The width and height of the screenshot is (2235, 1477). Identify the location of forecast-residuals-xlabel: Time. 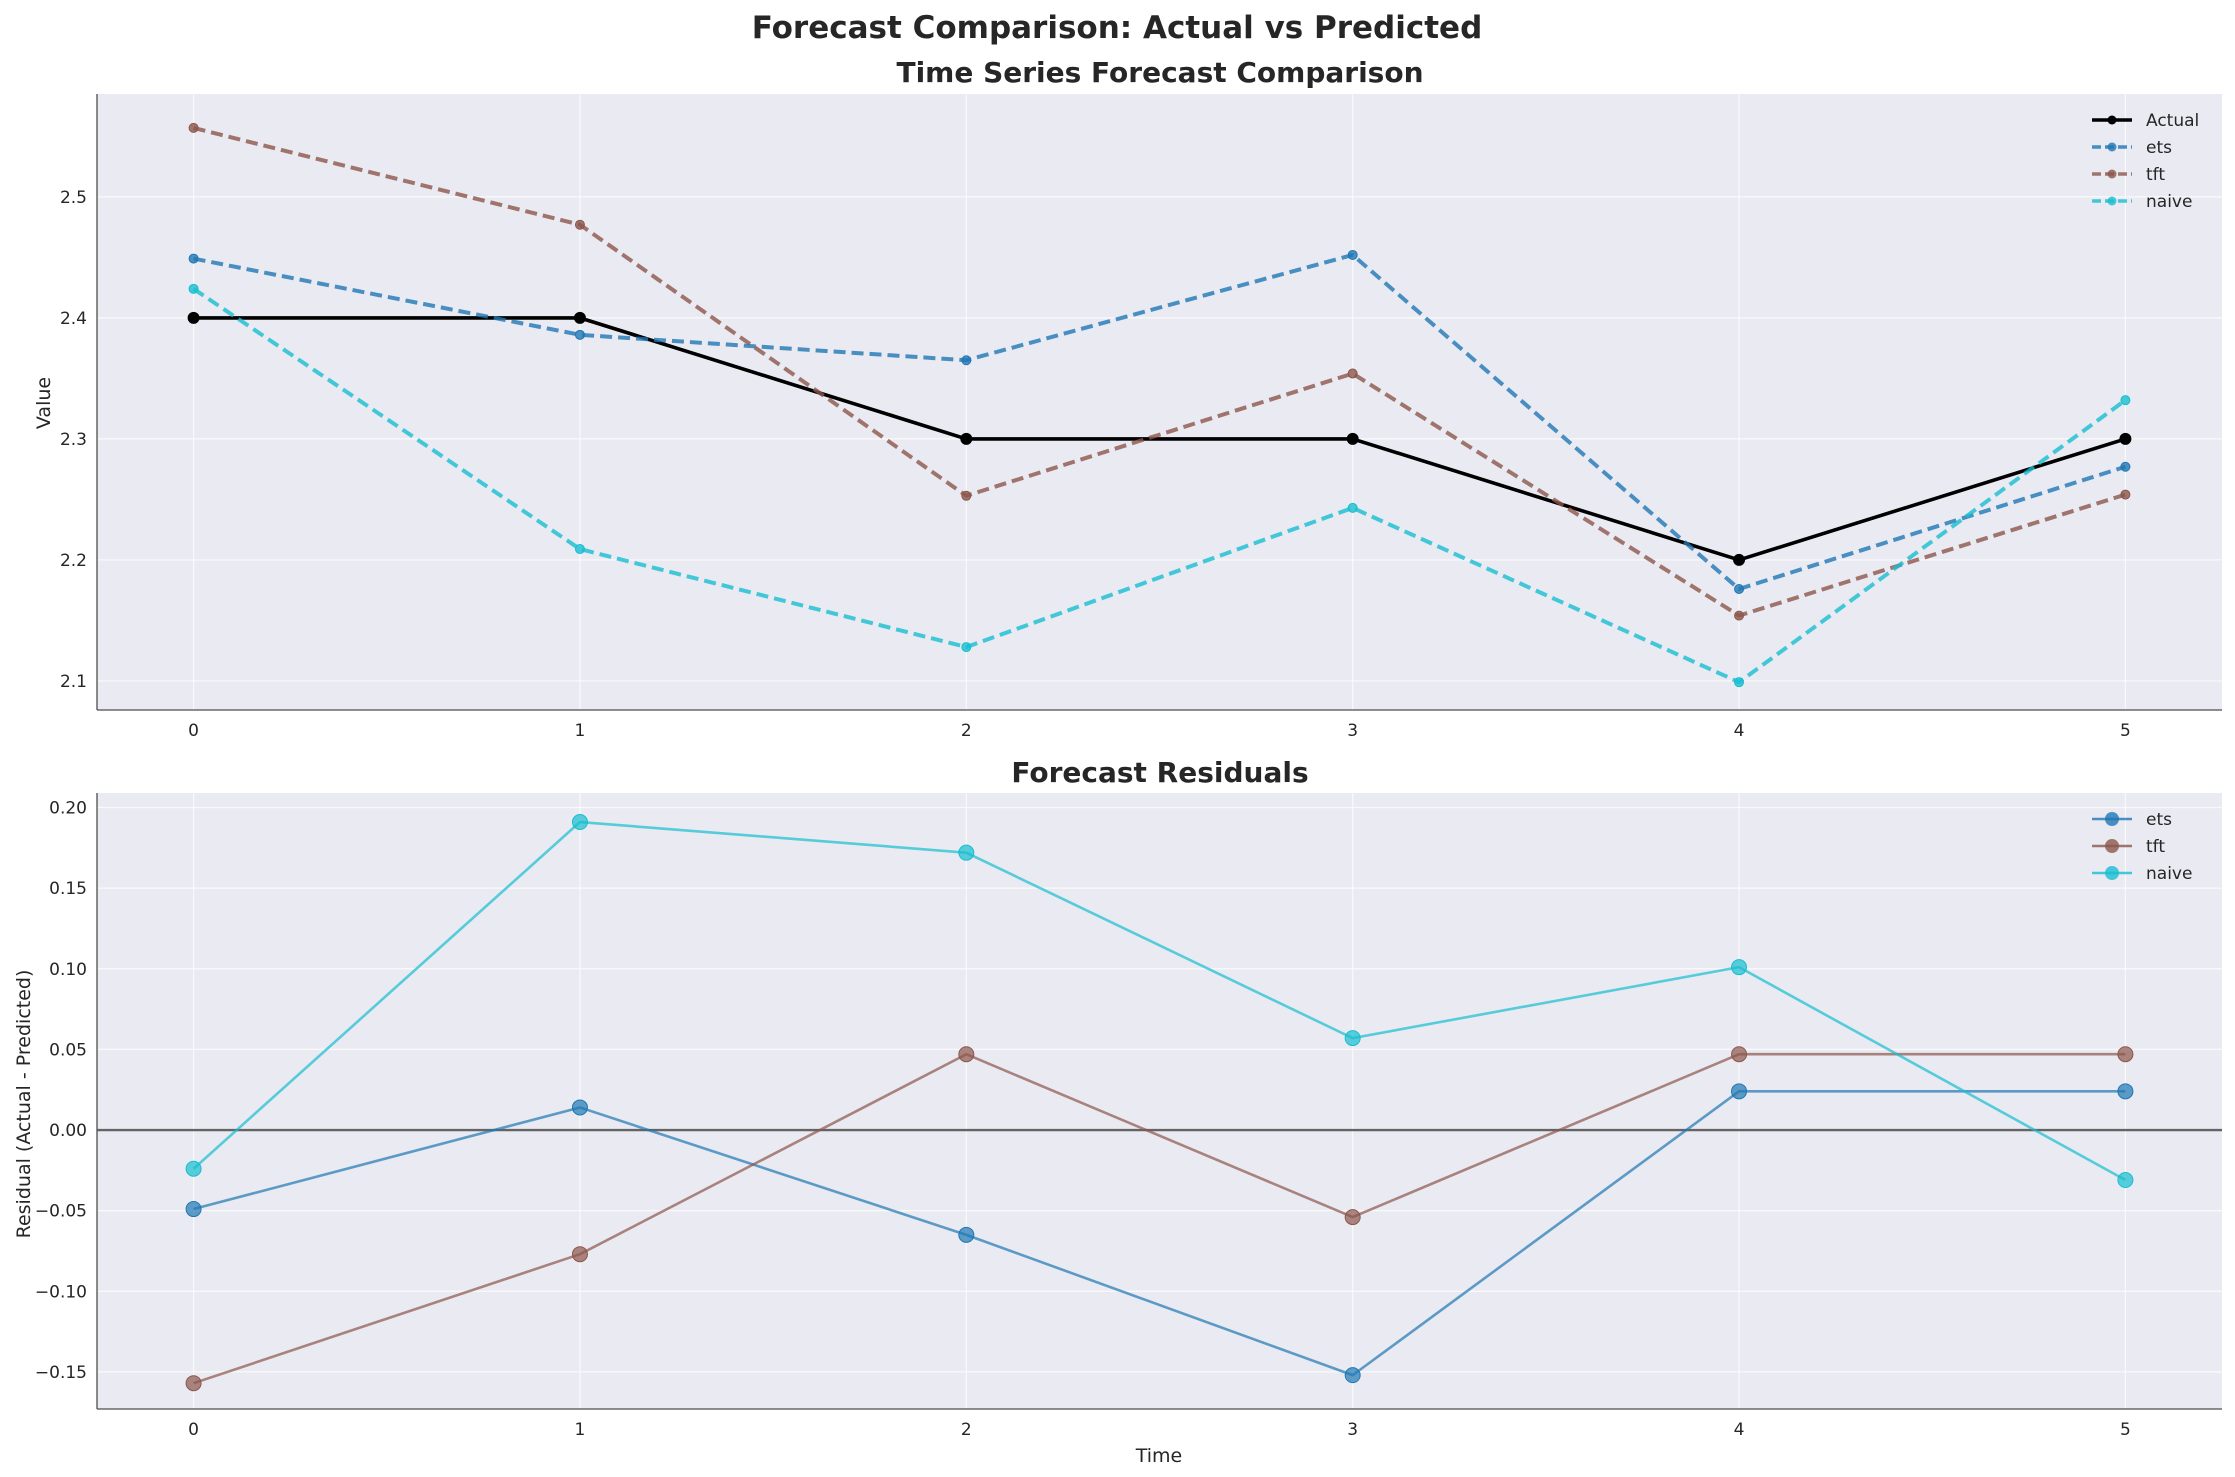
(1159, 1456).